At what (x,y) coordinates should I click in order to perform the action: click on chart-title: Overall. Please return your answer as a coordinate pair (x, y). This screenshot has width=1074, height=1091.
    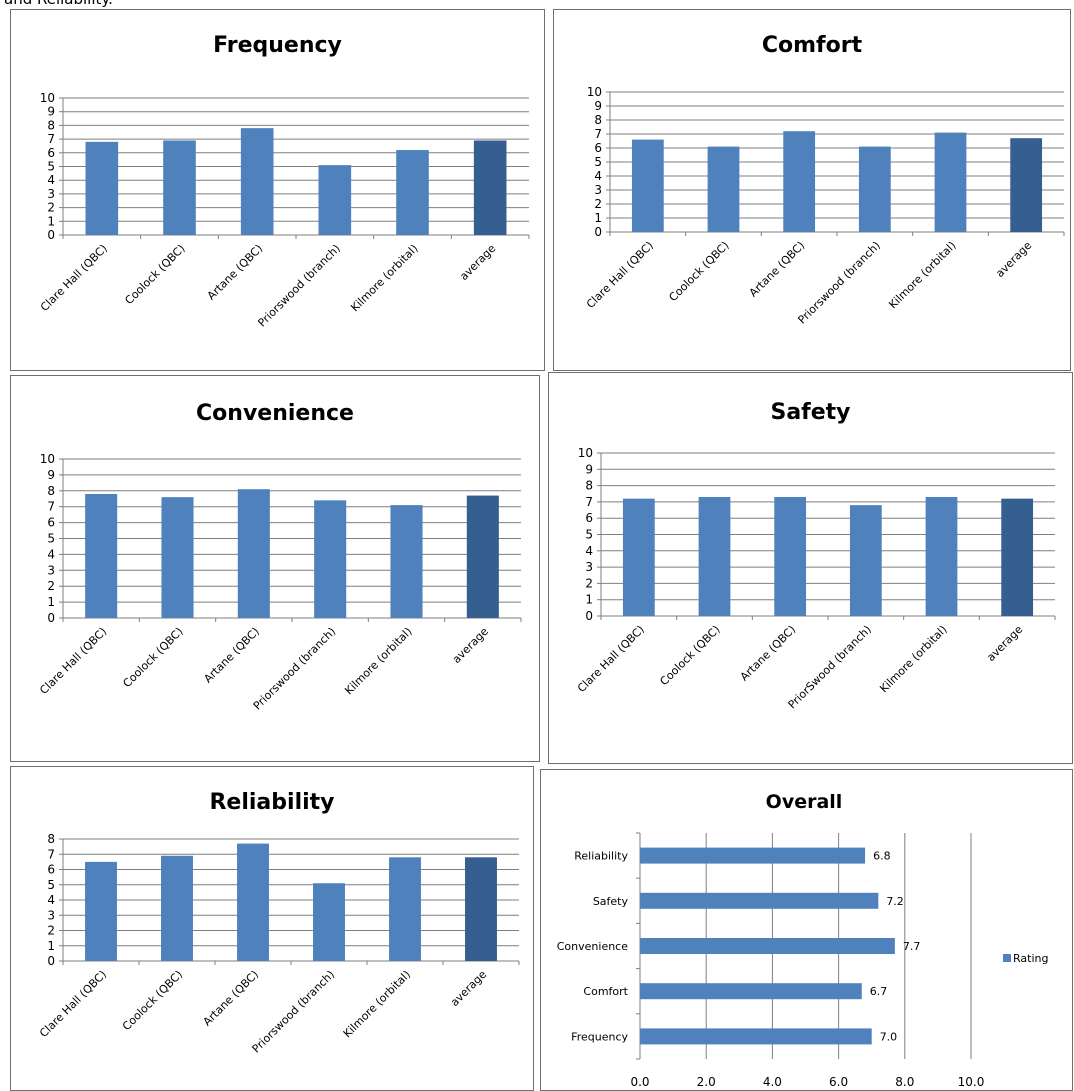
    Looking at the image, I should click on (804, 802).